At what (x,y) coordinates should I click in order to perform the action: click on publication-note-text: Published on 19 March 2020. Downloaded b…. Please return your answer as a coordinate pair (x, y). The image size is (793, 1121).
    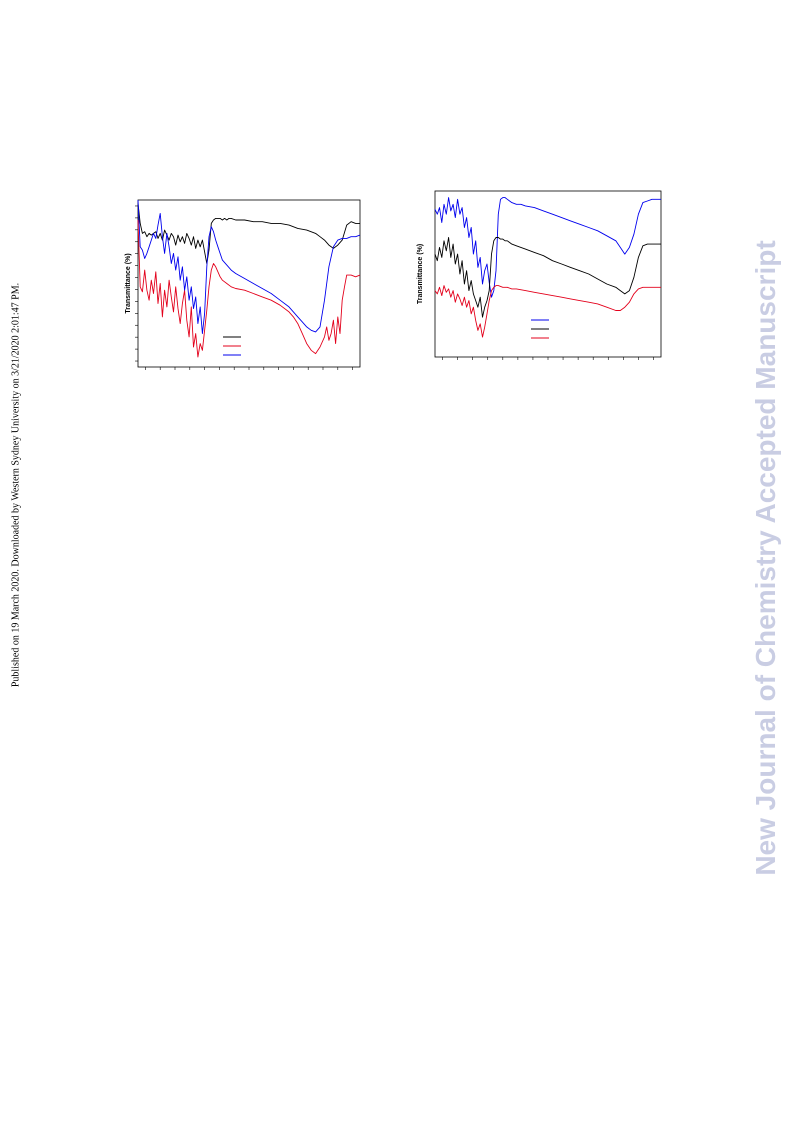
    Looking at the image, I should click on (16, 485).